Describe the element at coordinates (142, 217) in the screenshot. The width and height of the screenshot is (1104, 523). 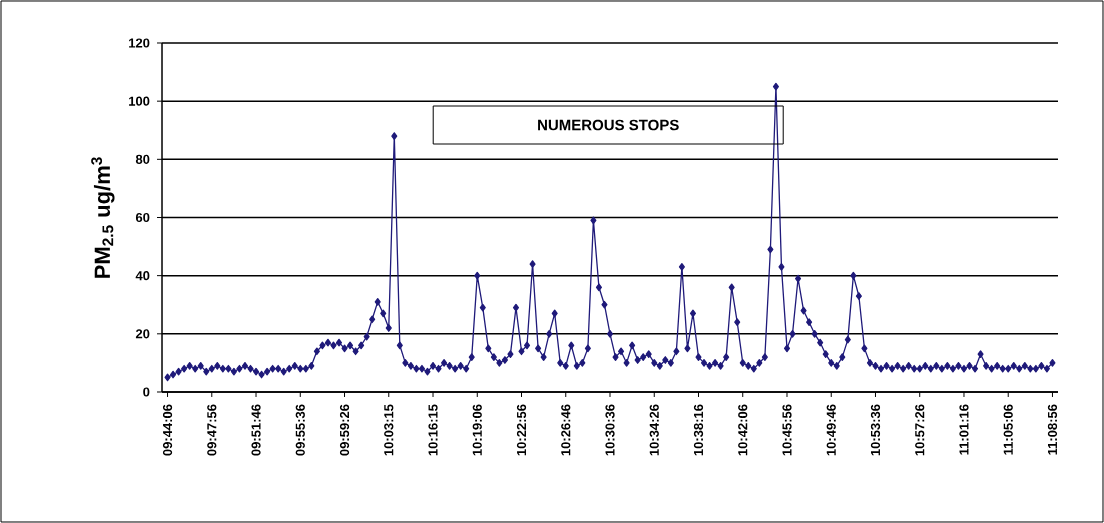
I see `y-tick-label: 60` at that location.